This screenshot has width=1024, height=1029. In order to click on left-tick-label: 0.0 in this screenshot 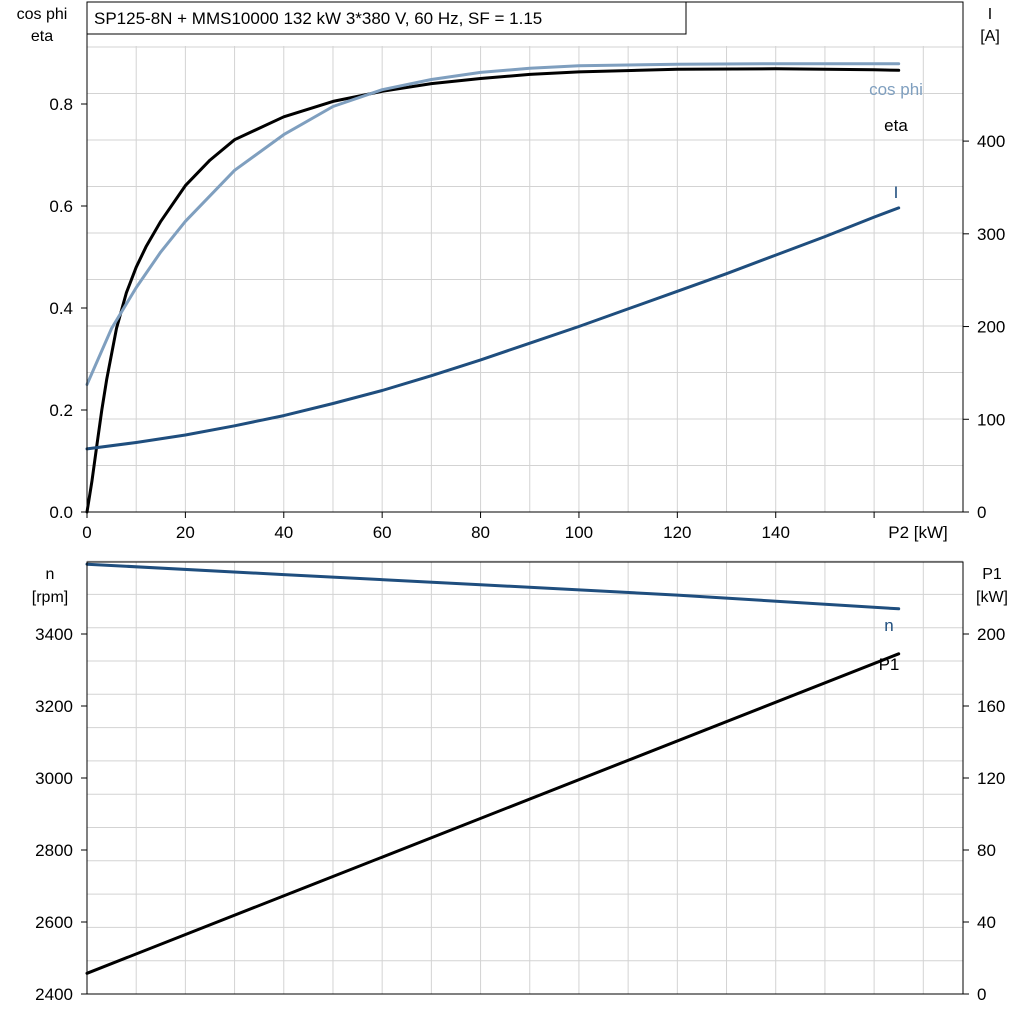, I will do `click(61, 512)`.